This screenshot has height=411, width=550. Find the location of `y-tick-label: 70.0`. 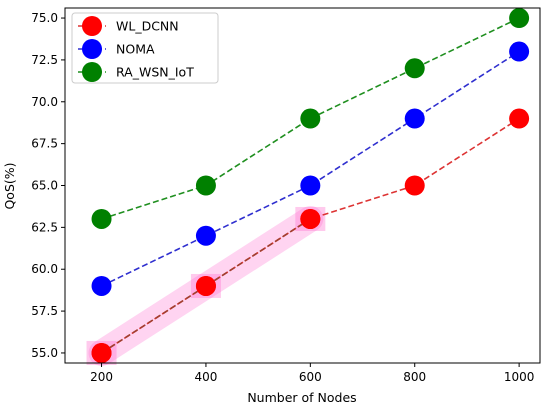

y-tick-label: 70.0 is located at coordinates (44, 102).